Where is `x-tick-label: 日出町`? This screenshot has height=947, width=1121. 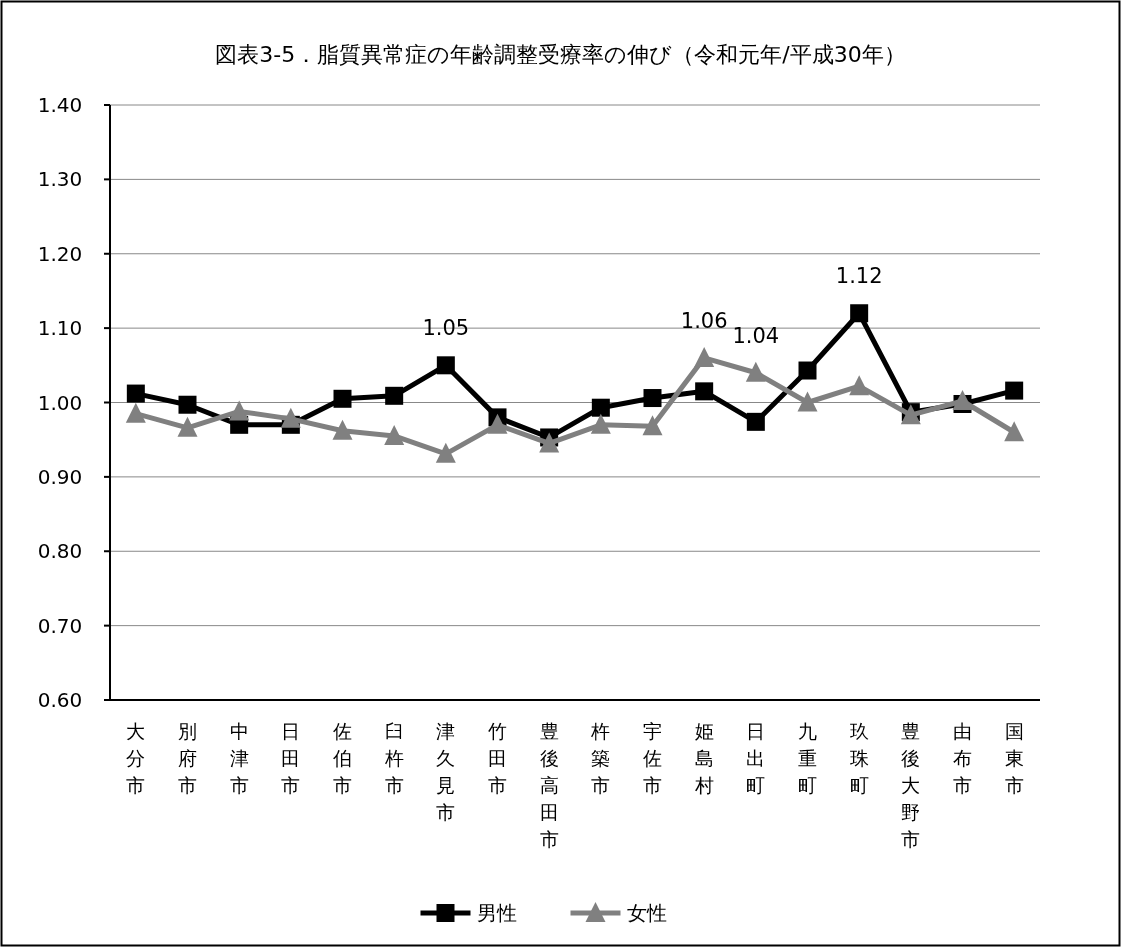
x-tick-label: 日出町 is located at coordinates (756, 758).